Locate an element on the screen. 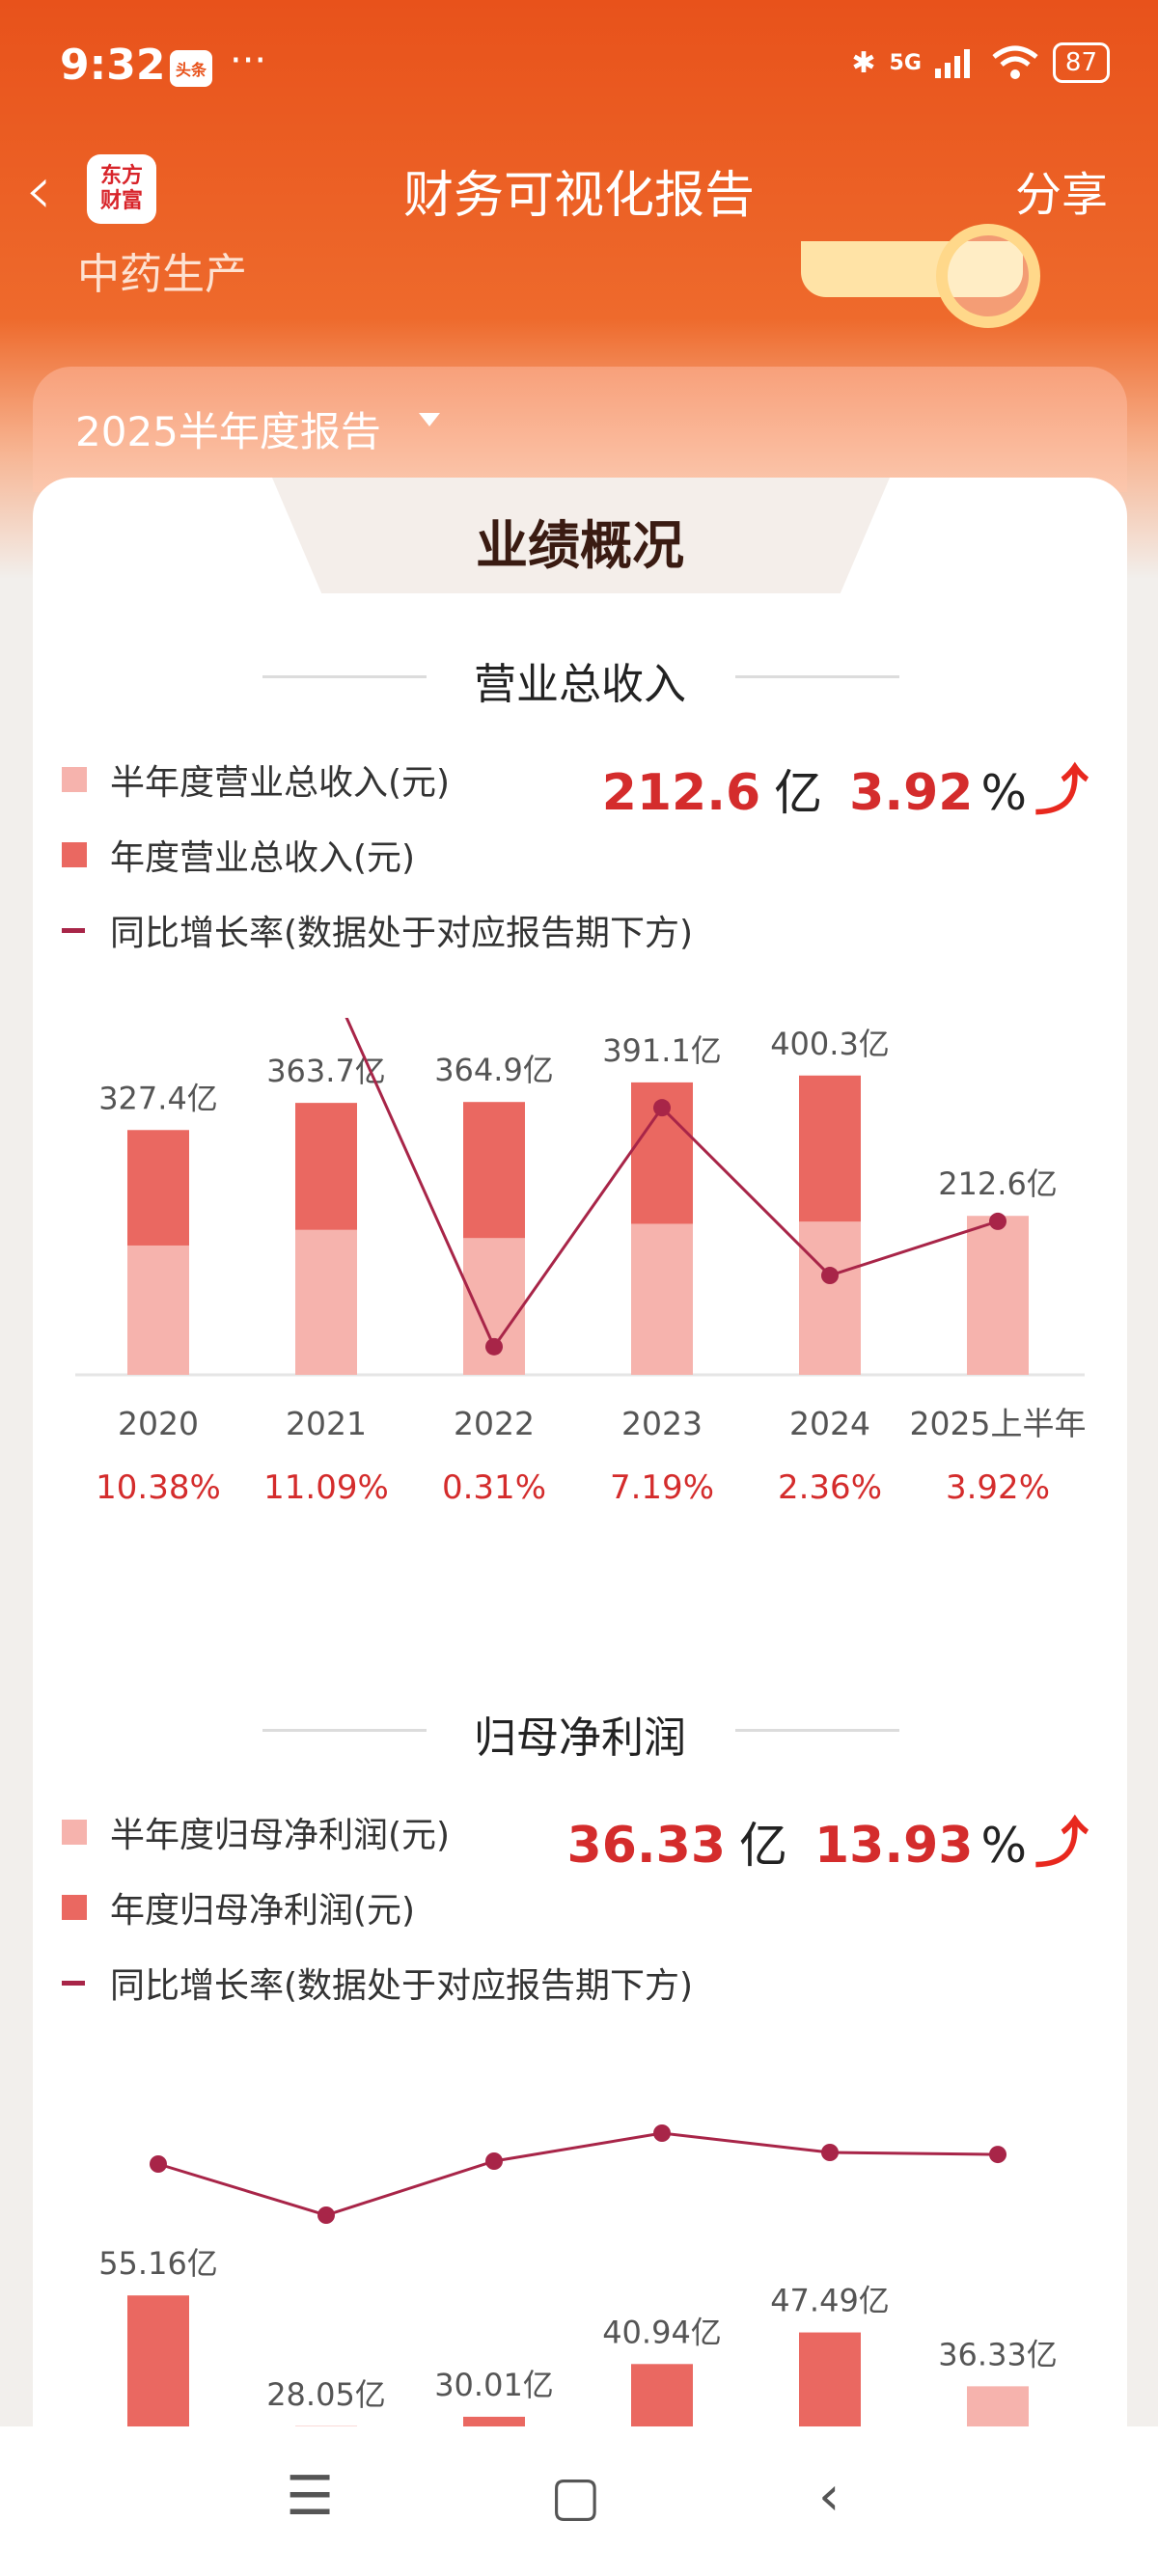 The height and width of the screenshot is (2576, 1158). x-tick-label: 2024 is located at coordinates (829, 1423).